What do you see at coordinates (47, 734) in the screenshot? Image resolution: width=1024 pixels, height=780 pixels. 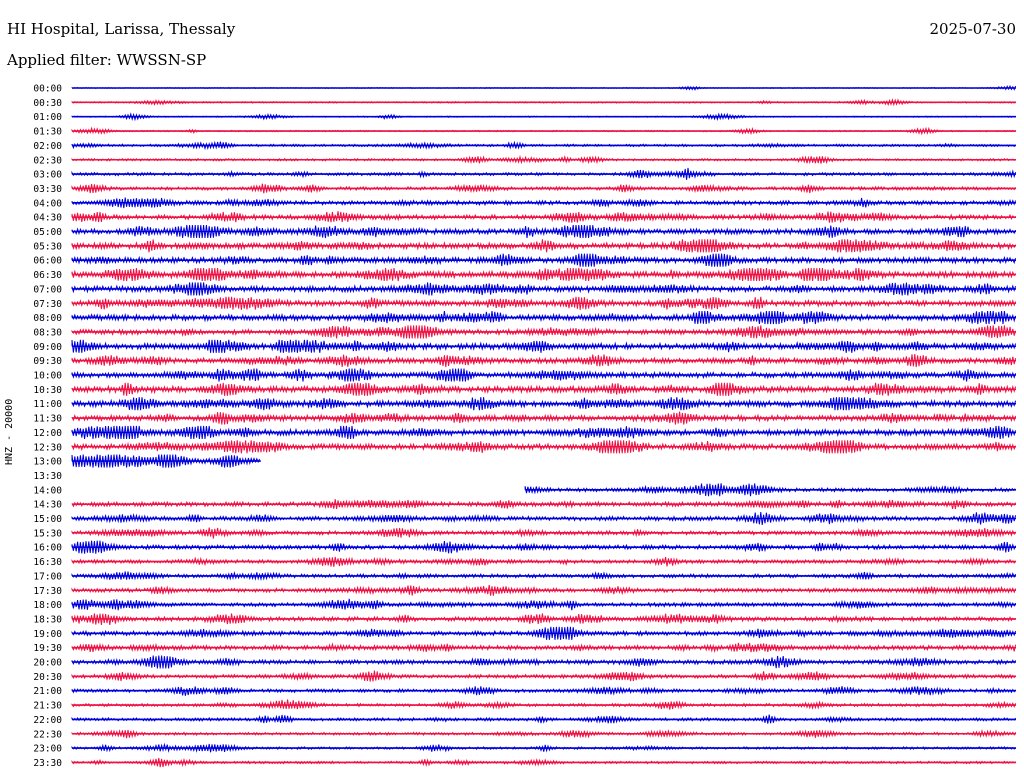 I see `time-label: 22:30` at bounding box center [47, 734].